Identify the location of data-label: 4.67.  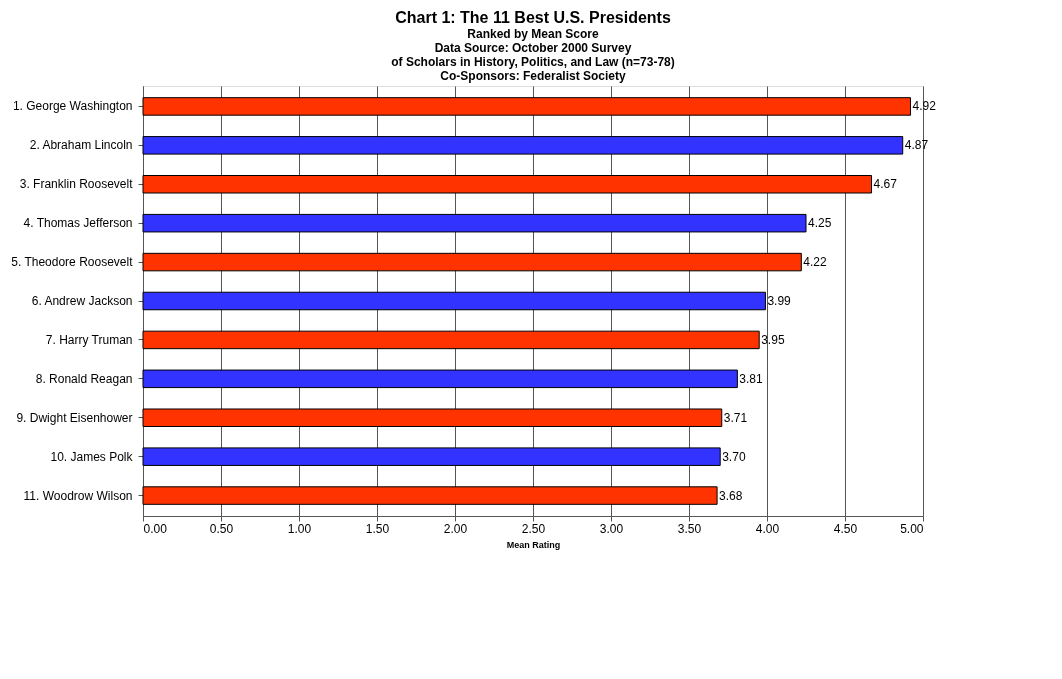
(885, 184).